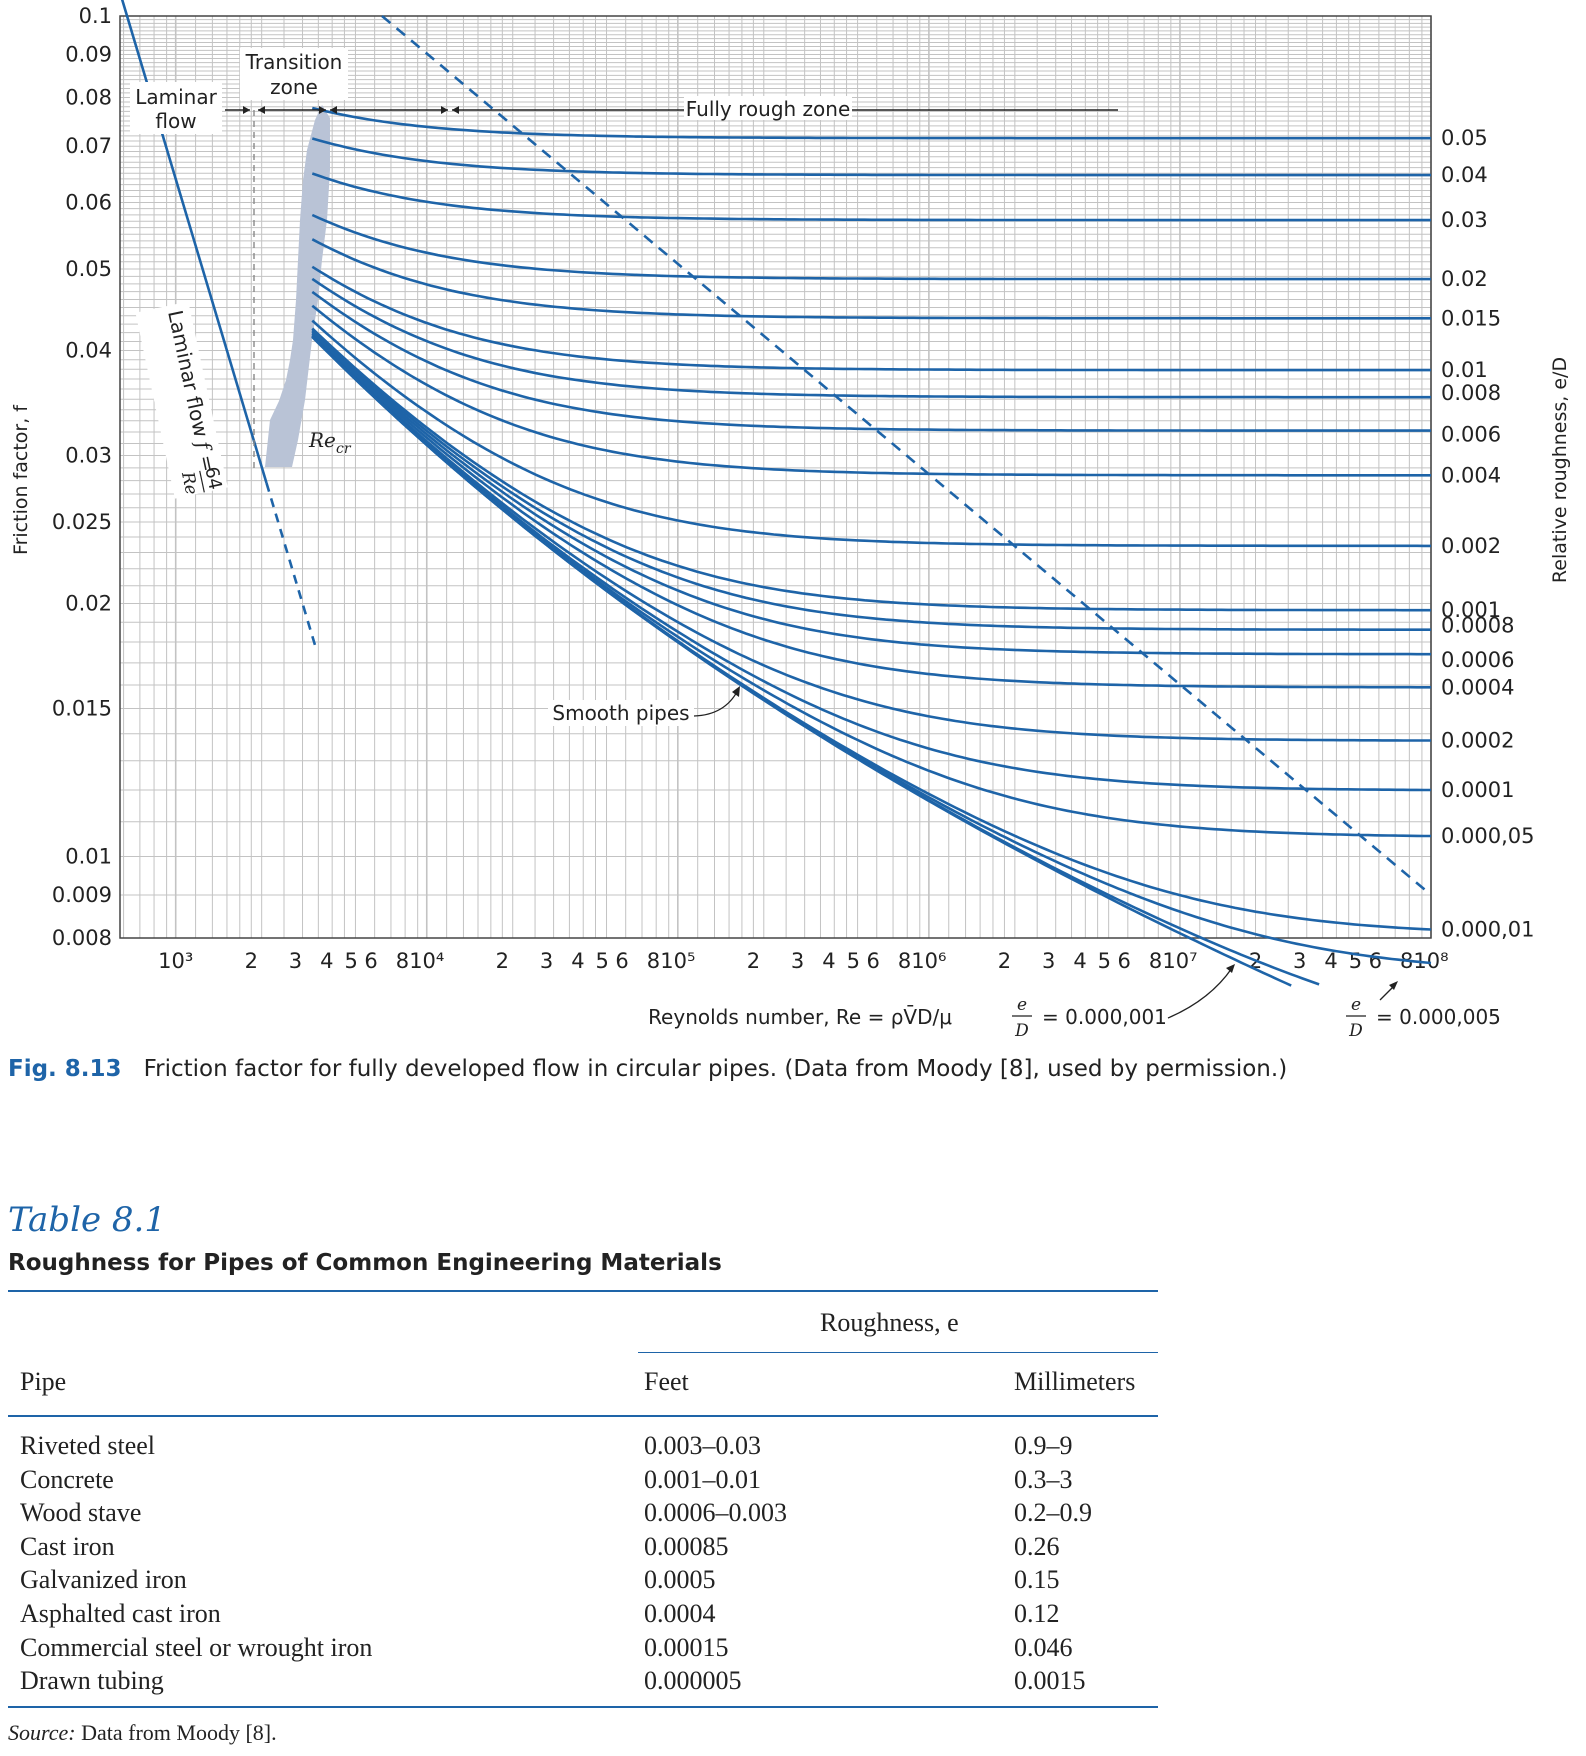  I want to click on table-row: Drawn tubing 0.000005 0.0015, so click(583, 1681).